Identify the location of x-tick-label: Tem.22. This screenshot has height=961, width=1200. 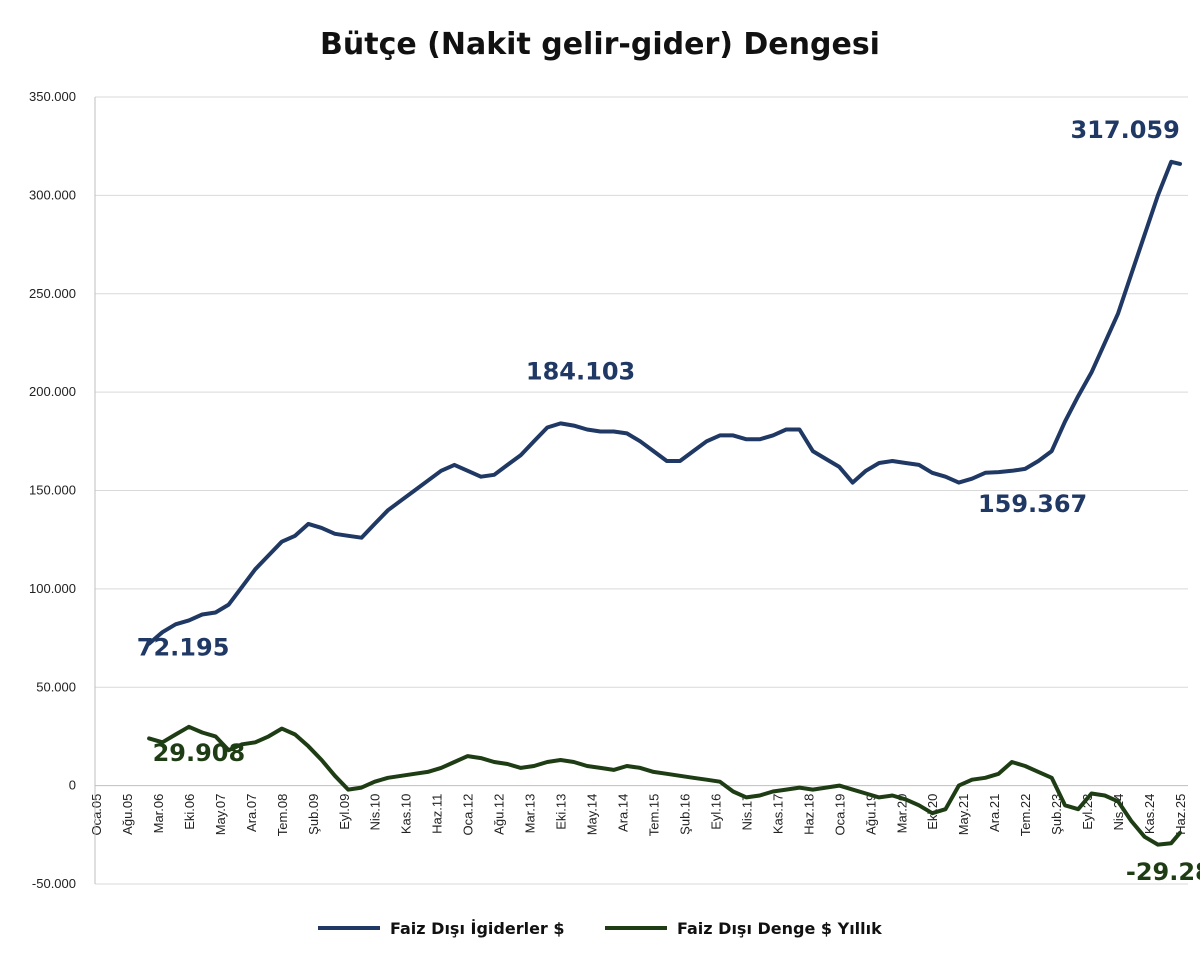
(1025, 815).